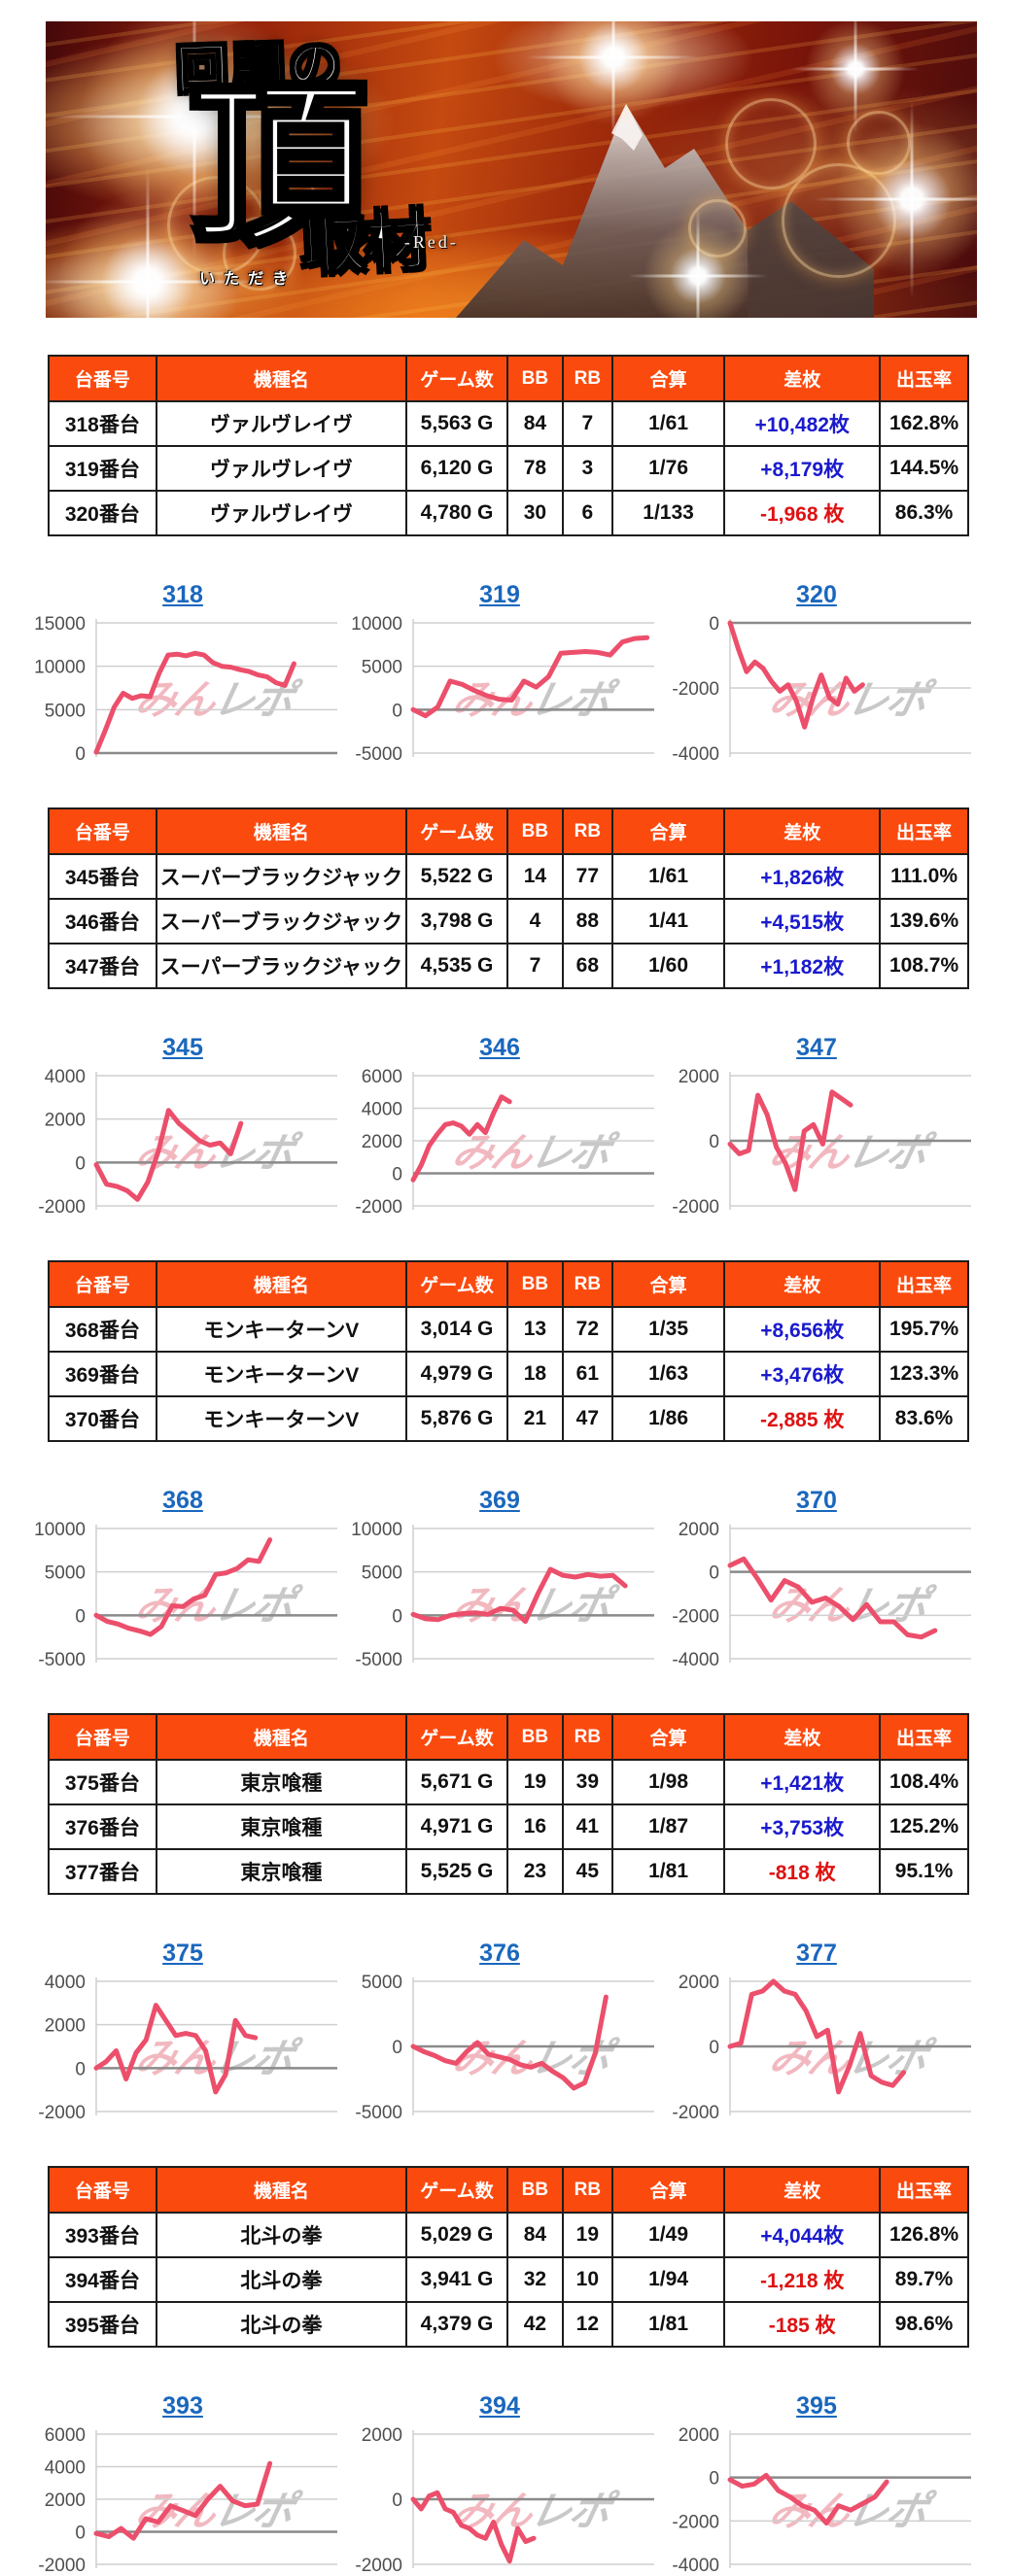 The width and height of the screenshot is (1010, 2576). Describe the element at coordinates (182, 2406) in the screenshot. I see `chart-machine-link: 393` at that location.